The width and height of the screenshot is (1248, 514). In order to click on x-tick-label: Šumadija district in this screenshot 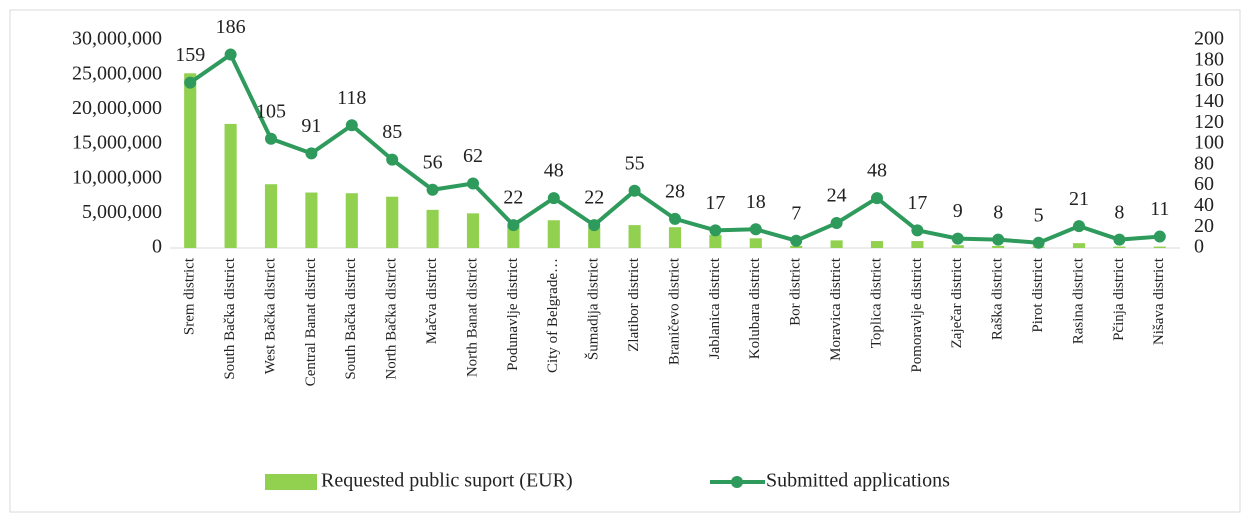, I will do `click(593, 308)`.